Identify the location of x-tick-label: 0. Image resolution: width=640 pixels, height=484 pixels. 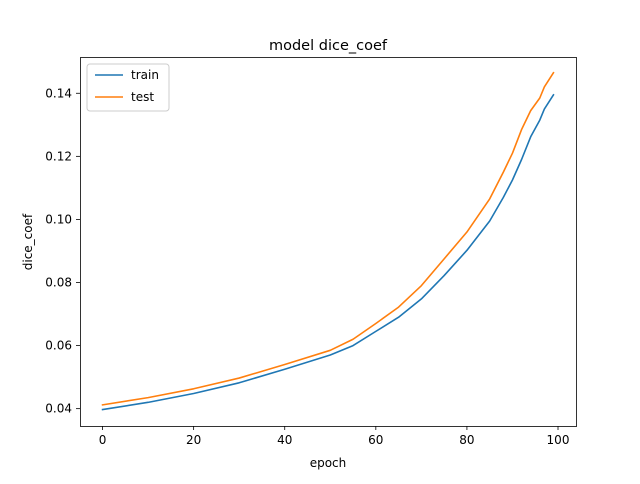
(103, 440).